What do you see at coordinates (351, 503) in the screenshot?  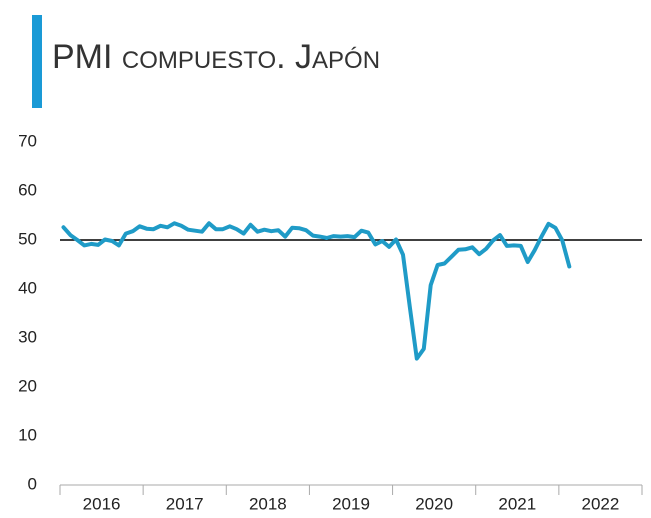 I see `x-tick-label: 2019` at bounding box center [351, 503].